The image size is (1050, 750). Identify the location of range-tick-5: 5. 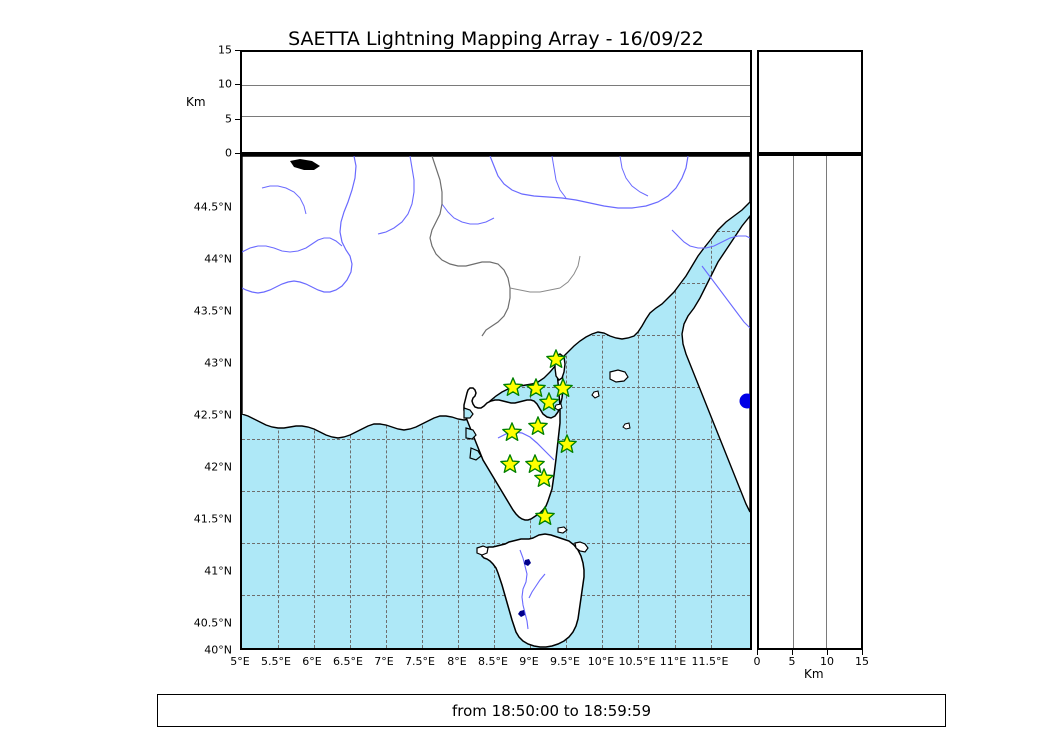
(792, 661).